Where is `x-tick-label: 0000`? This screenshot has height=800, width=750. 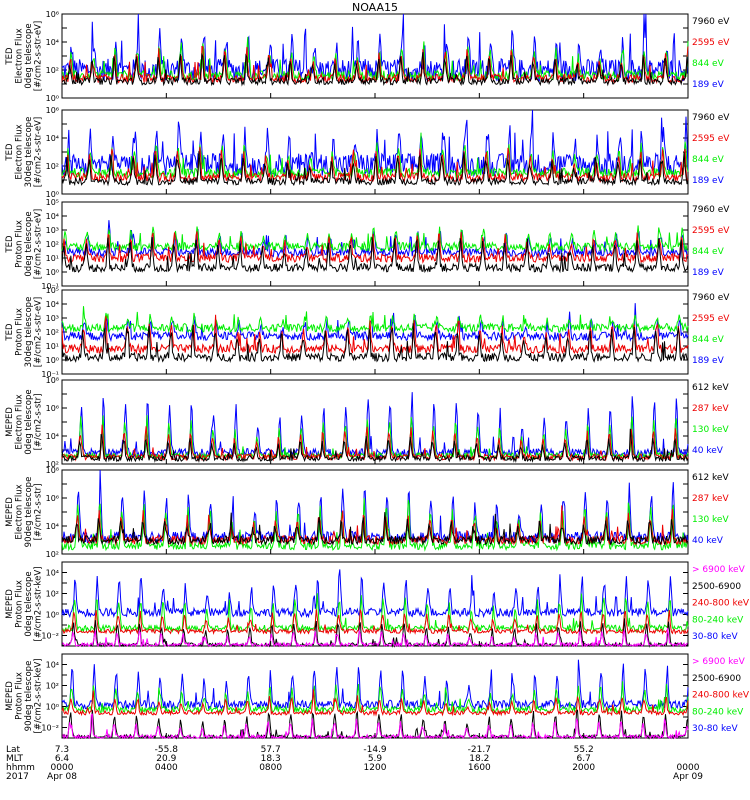 x-tick-label: 0000 is located at coordinates (688, 768).